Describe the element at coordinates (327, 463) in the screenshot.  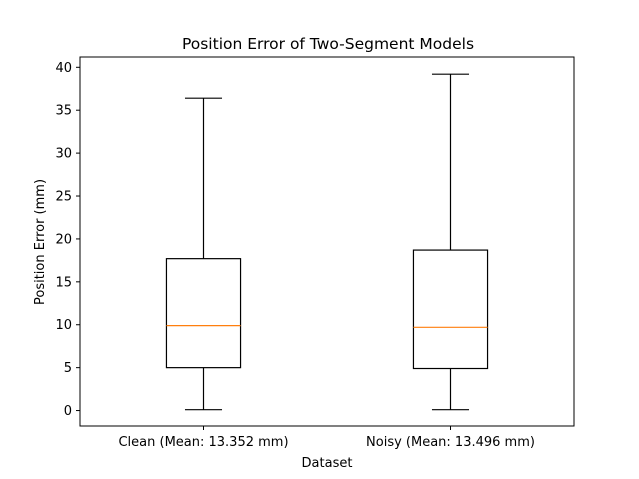
I see `x-axis-label: Dataset` at that location.